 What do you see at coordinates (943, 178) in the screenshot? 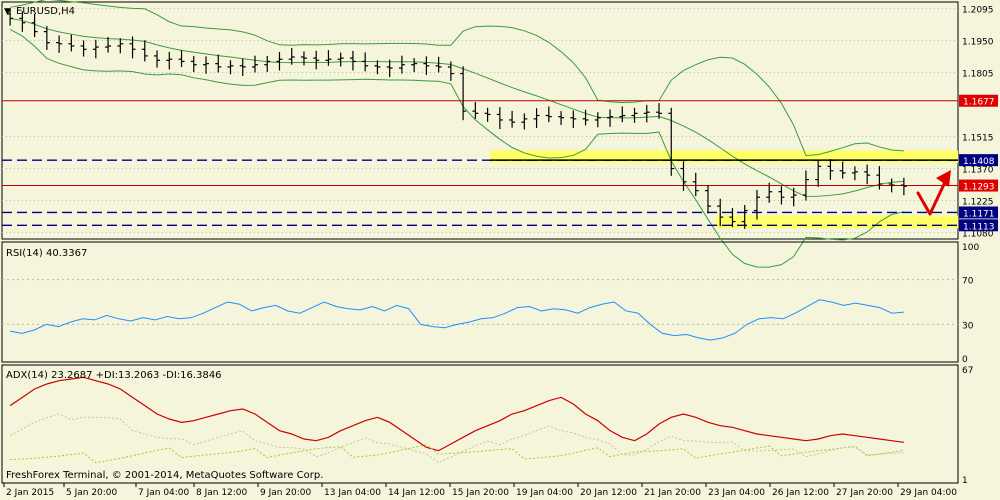
I see `forecast-arrowhead` at bounding box center [943, 178].